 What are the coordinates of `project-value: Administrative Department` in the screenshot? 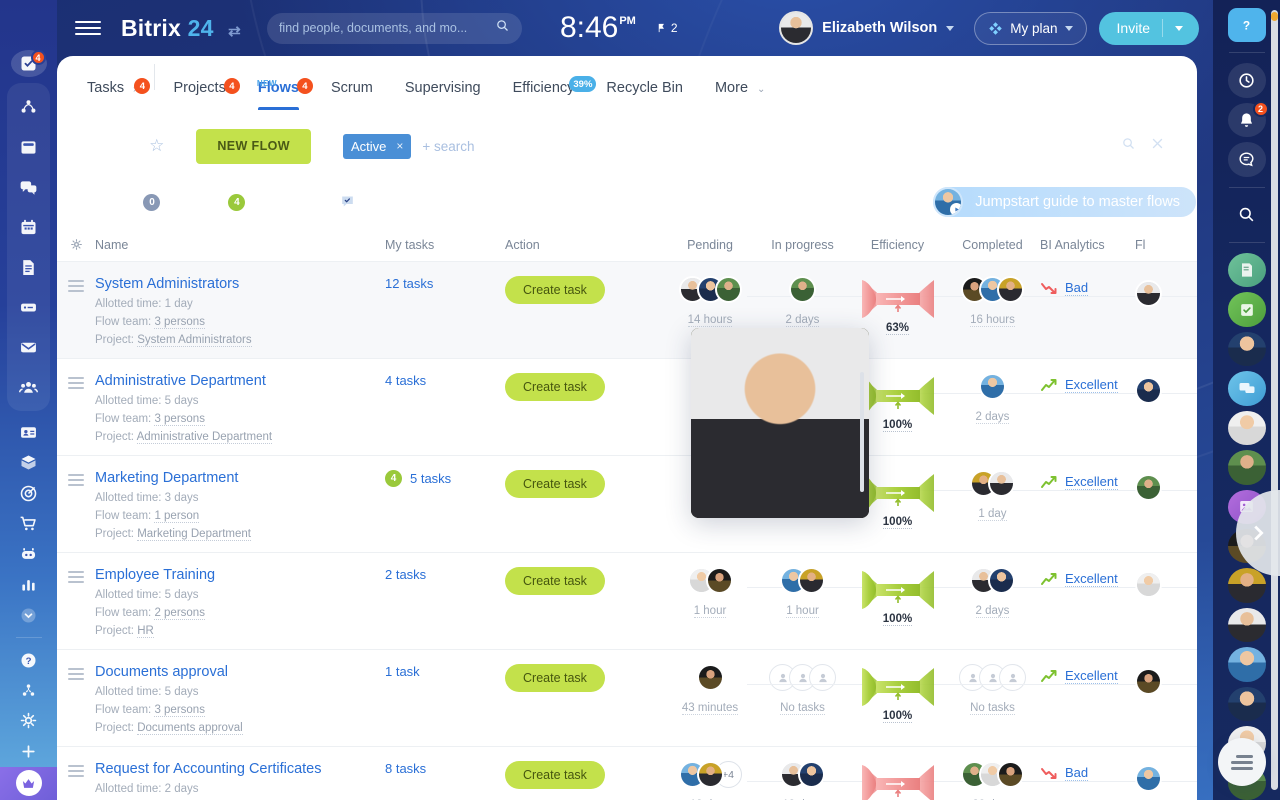 It's located at (204, 437).